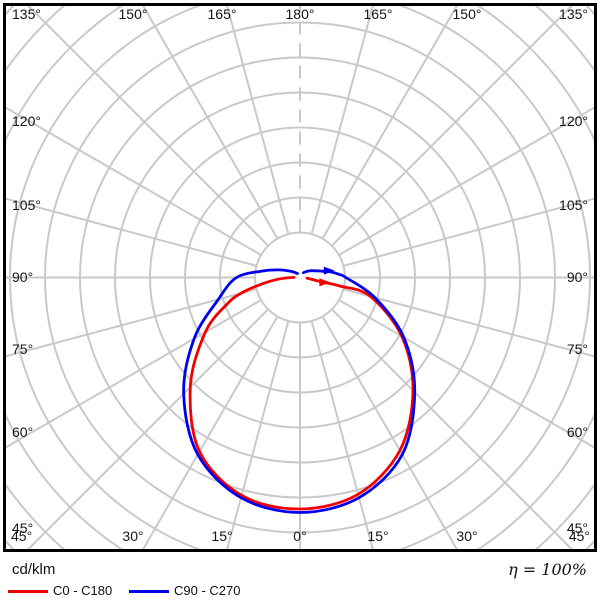 Image resolution: width=600 pixels, height=600 pixels. Describe the element at coordinates (573, 205) in the screenshot. I see `angle-label-right-1: 105°` at that location.